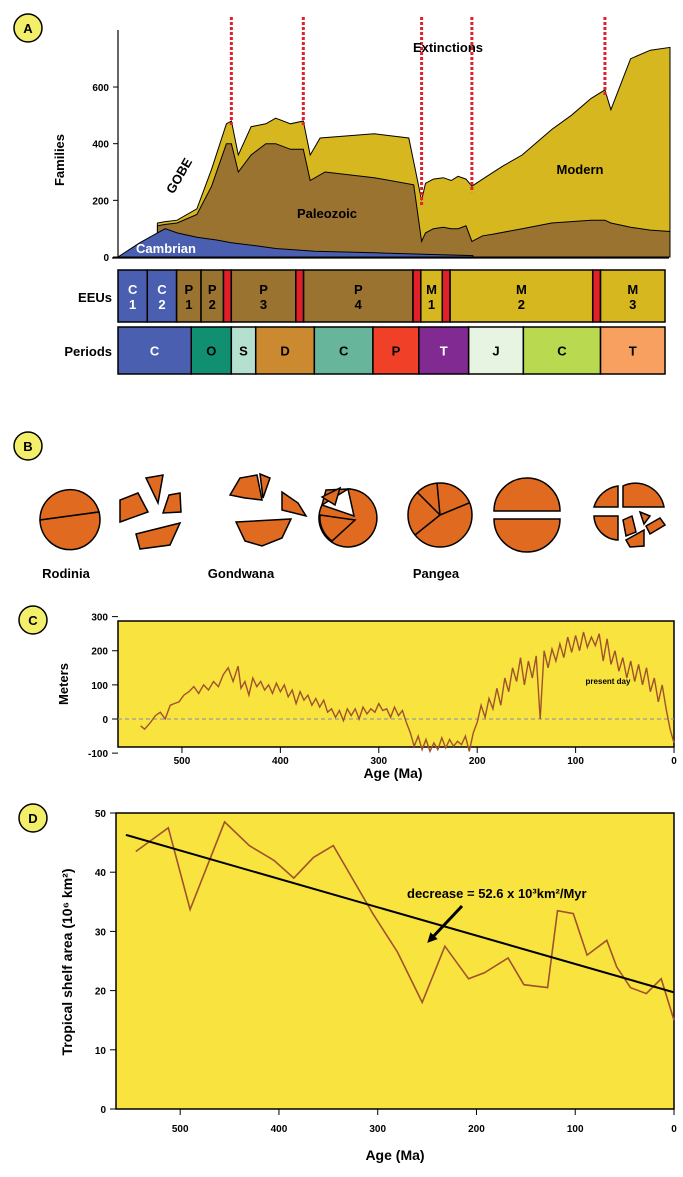 This screenshot has height=1177, width=683. I want to click on rodinia-label: Rodinia, so click(66, 573).